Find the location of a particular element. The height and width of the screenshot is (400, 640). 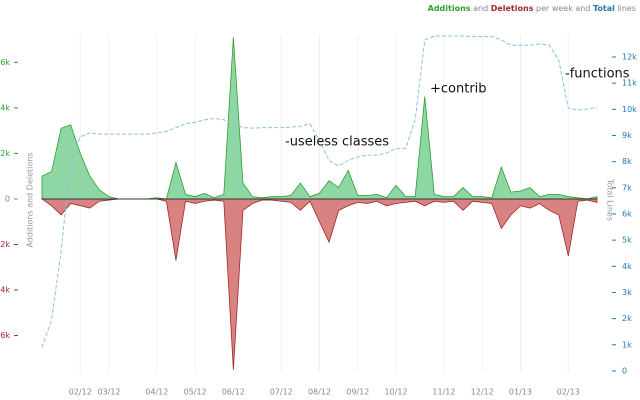

y-axis-label: Additions and Deletions is located at coordinates (30, 199).